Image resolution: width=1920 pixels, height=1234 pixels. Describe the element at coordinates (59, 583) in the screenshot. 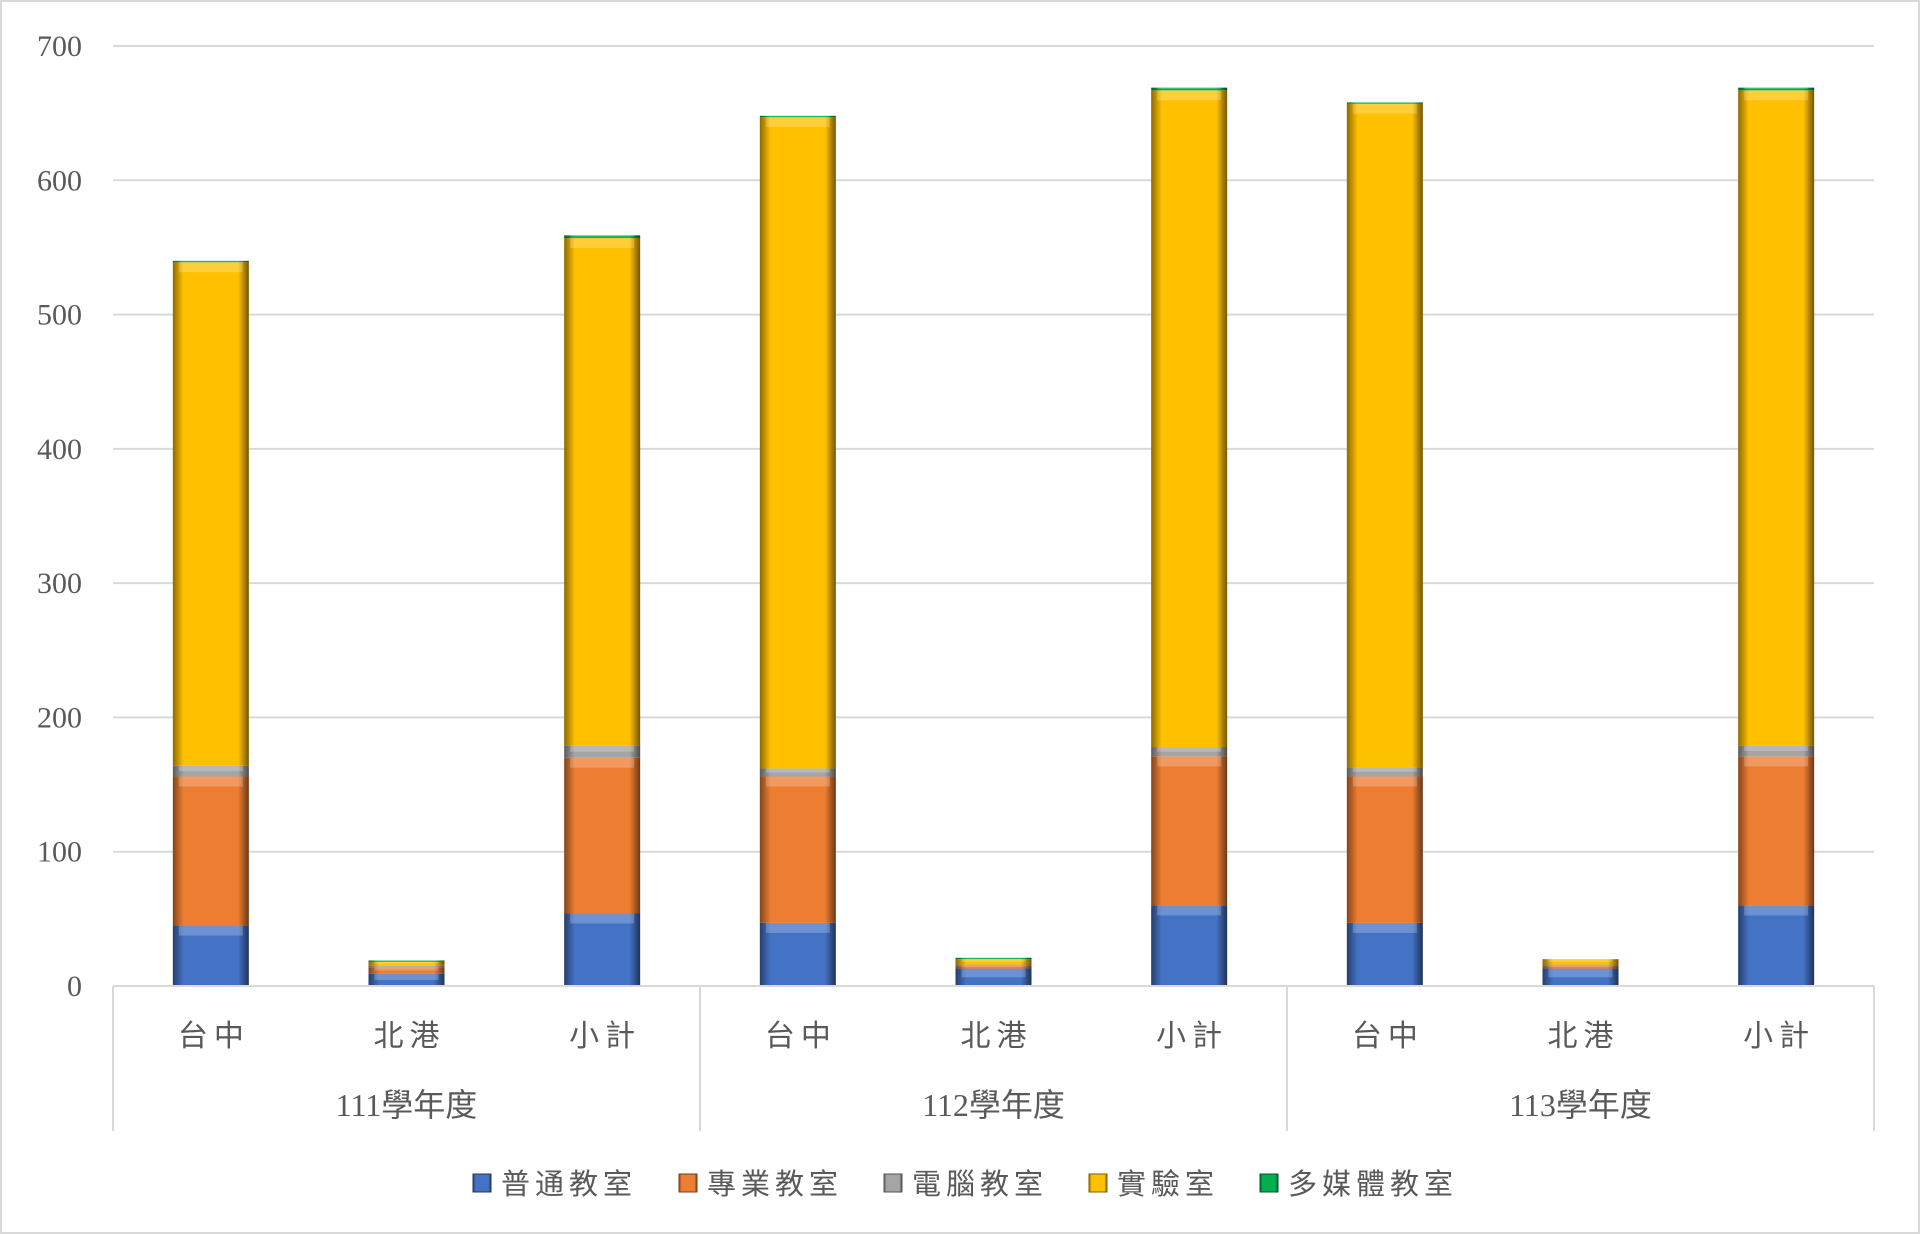

I see `y-tick-label: 300` at that location.